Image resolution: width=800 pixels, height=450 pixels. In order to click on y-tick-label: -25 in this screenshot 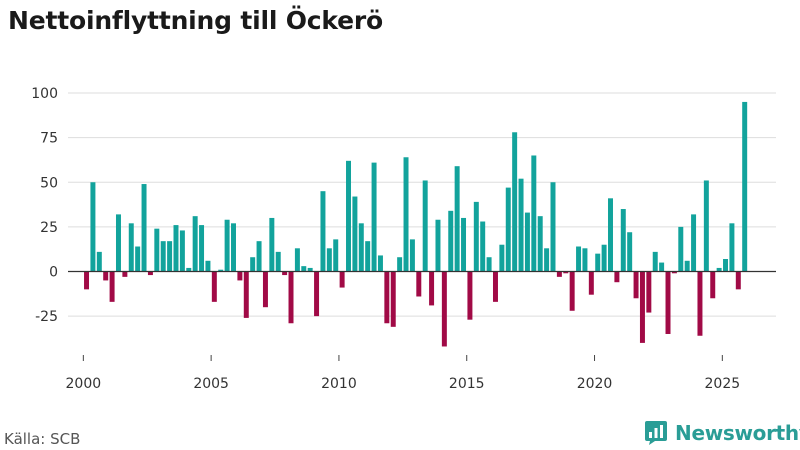, I will do `click(46, 317)`.